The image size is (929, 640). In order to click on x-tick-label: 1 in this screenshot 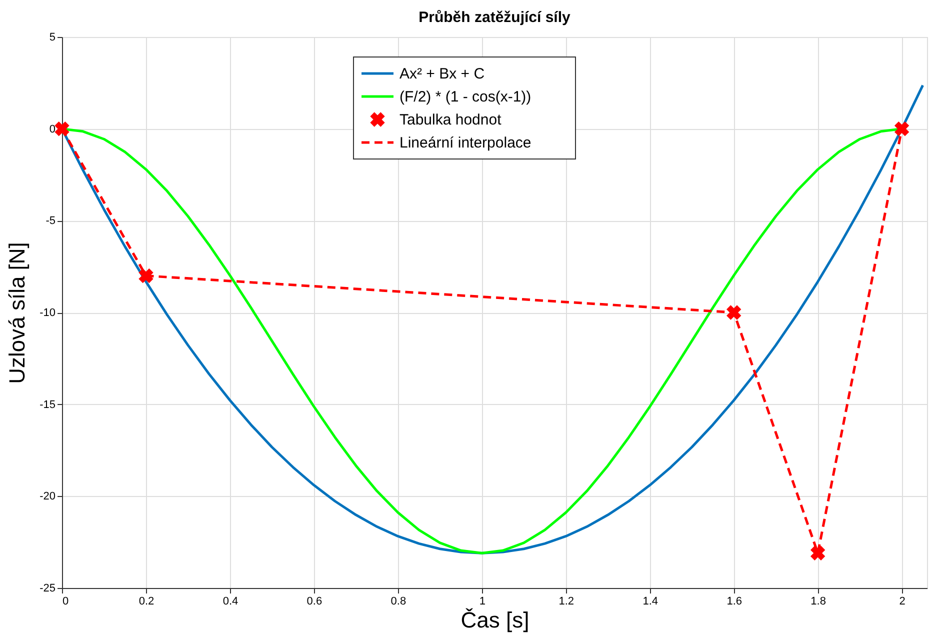, I will do `click(482, 602)`.